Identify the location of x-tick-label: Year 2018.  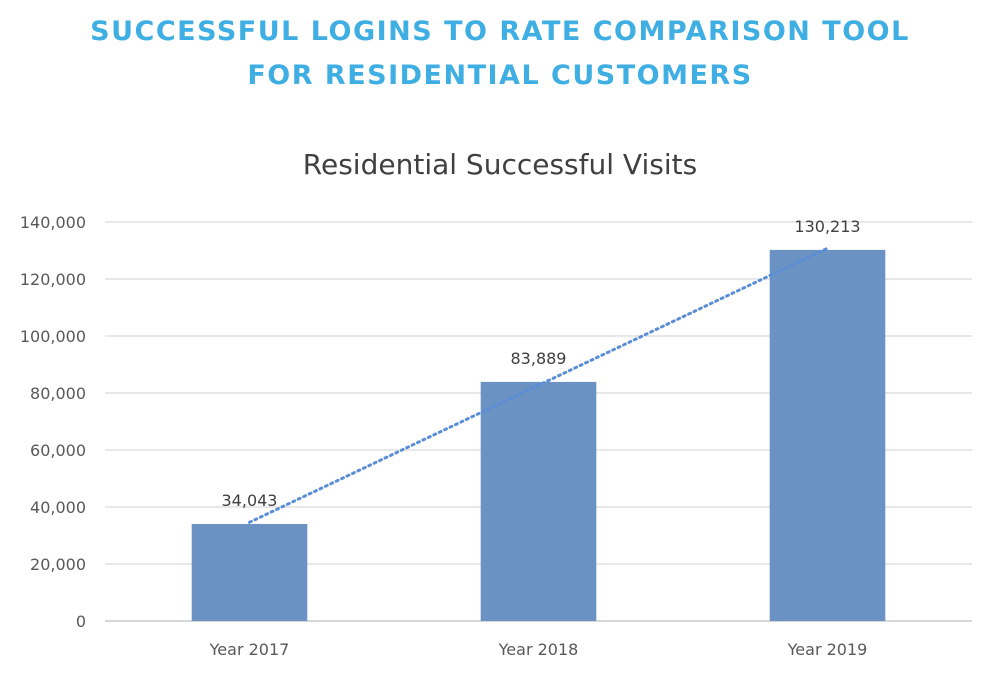
(538, 649).